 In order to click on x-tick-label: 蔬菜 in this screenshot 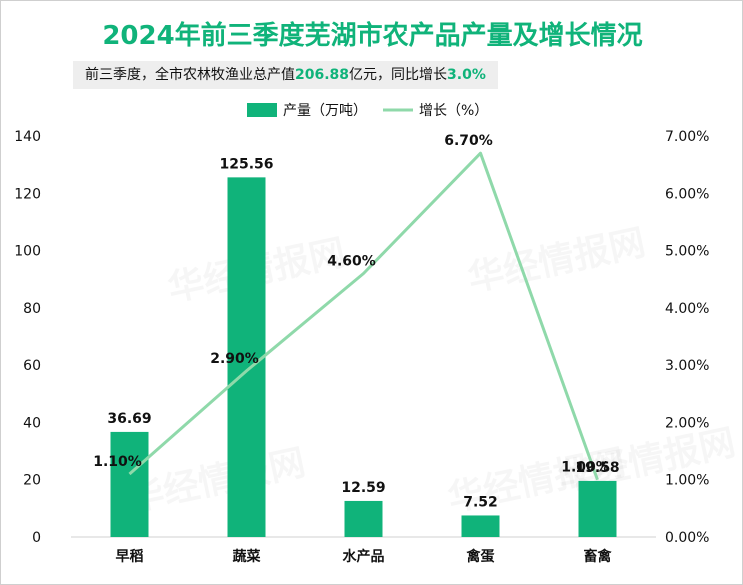, I will do `click(247, 556)`.